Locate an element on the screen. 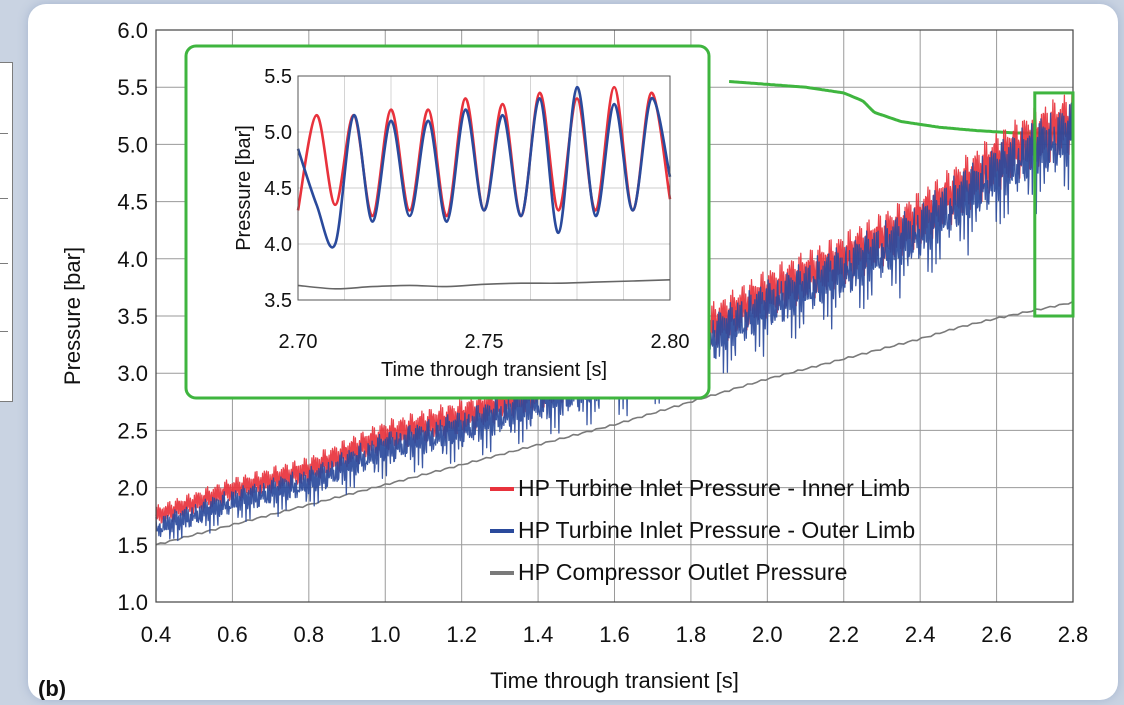  legend-entry: HP Turbine Inlet Pressure - Inner Limb is located at coordinates (714, 488).